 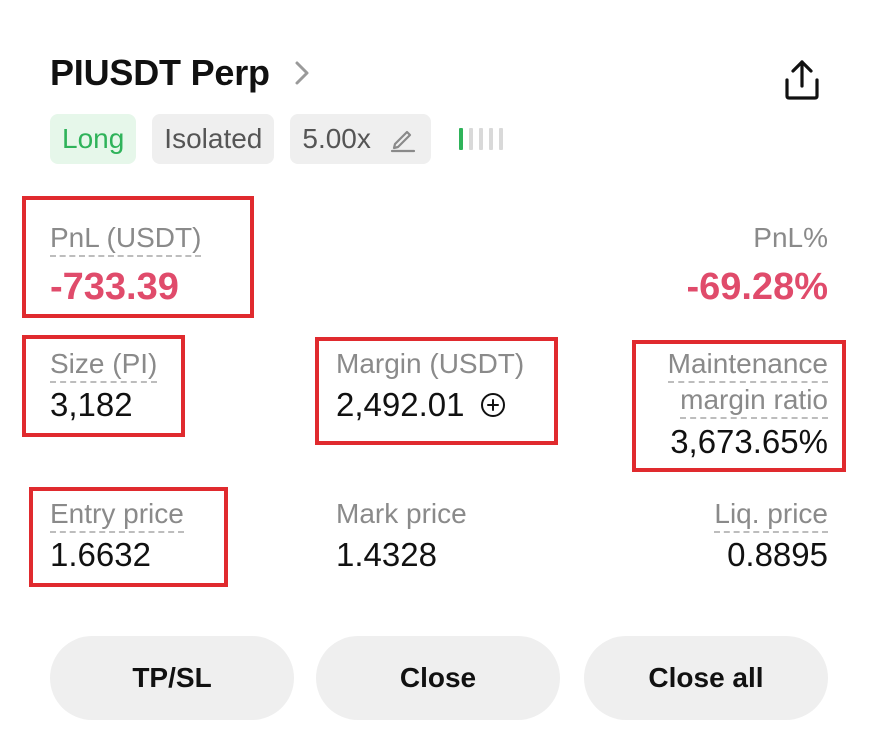 What do you see at coordinates (336, 138) in the screenshot?
I see `leverage-value: 5.00x` at bounding box center [336, 138].